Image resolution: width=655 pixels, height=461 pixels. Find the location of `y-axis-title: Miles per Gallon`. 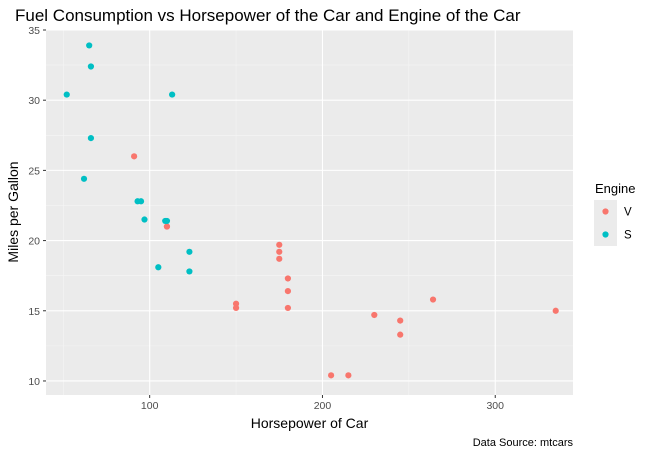

y-axis-title: Miles per Gallon is located at coordinates (13, 211).